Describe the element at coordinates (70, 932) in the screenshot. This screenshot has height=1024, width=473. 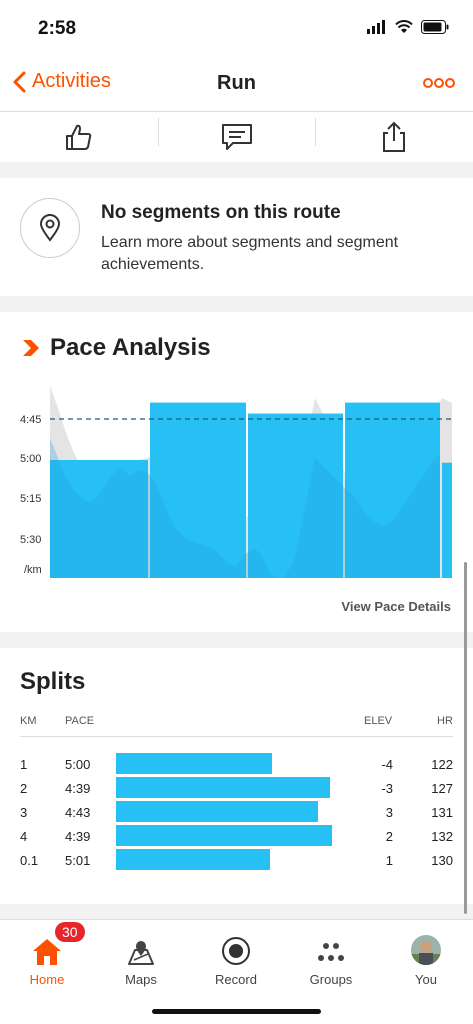
I see `notification-badge: 30` at that location.